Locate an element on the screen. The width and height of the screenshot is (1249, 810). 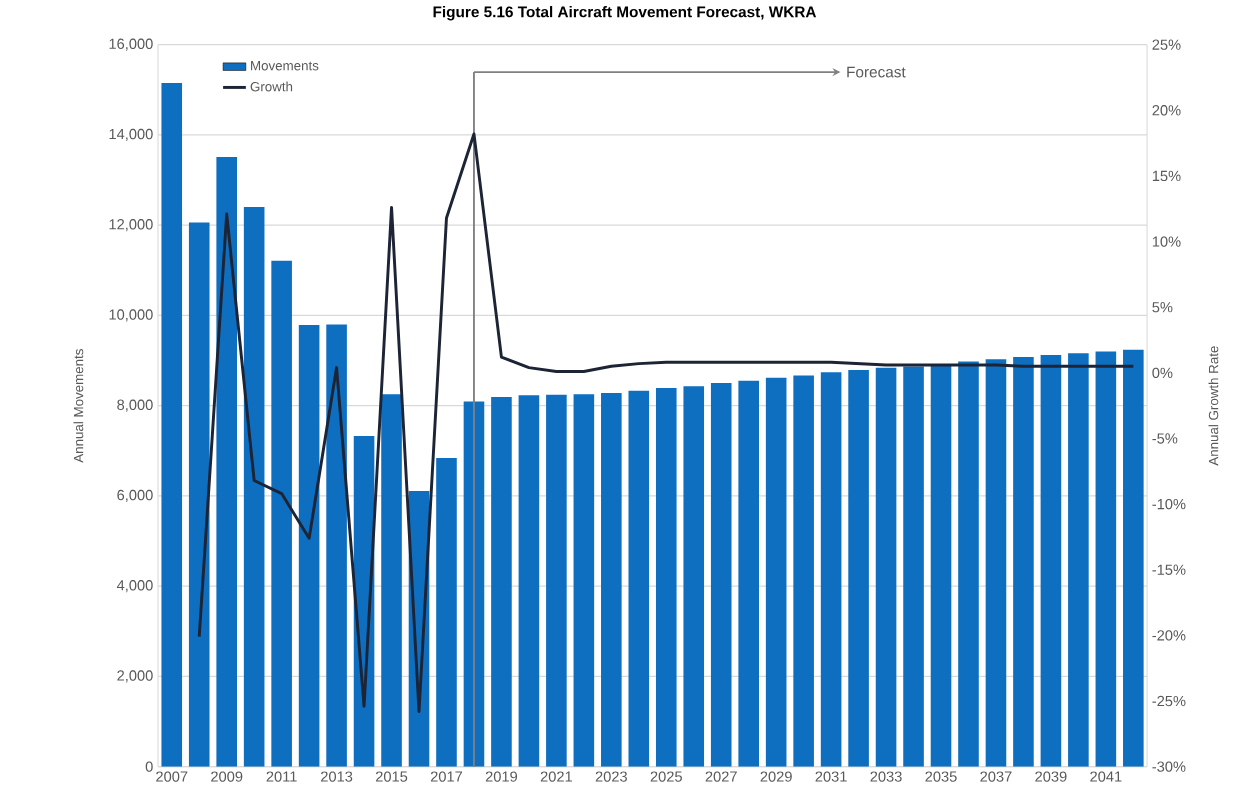
y2-tick-label: -20% is located at coordinates (1169, 635).